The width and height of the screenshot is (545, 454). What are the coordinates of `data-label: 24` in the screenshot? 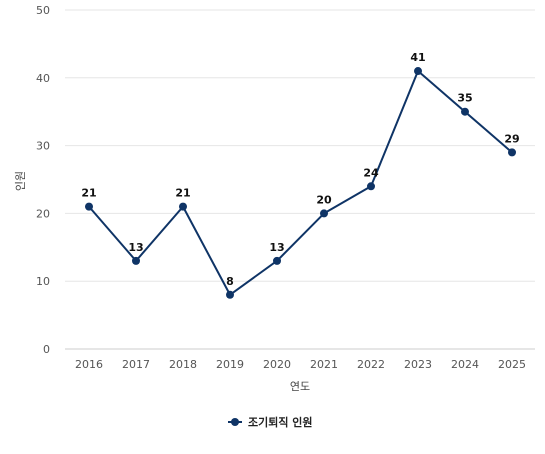 It's located at (371, 172).